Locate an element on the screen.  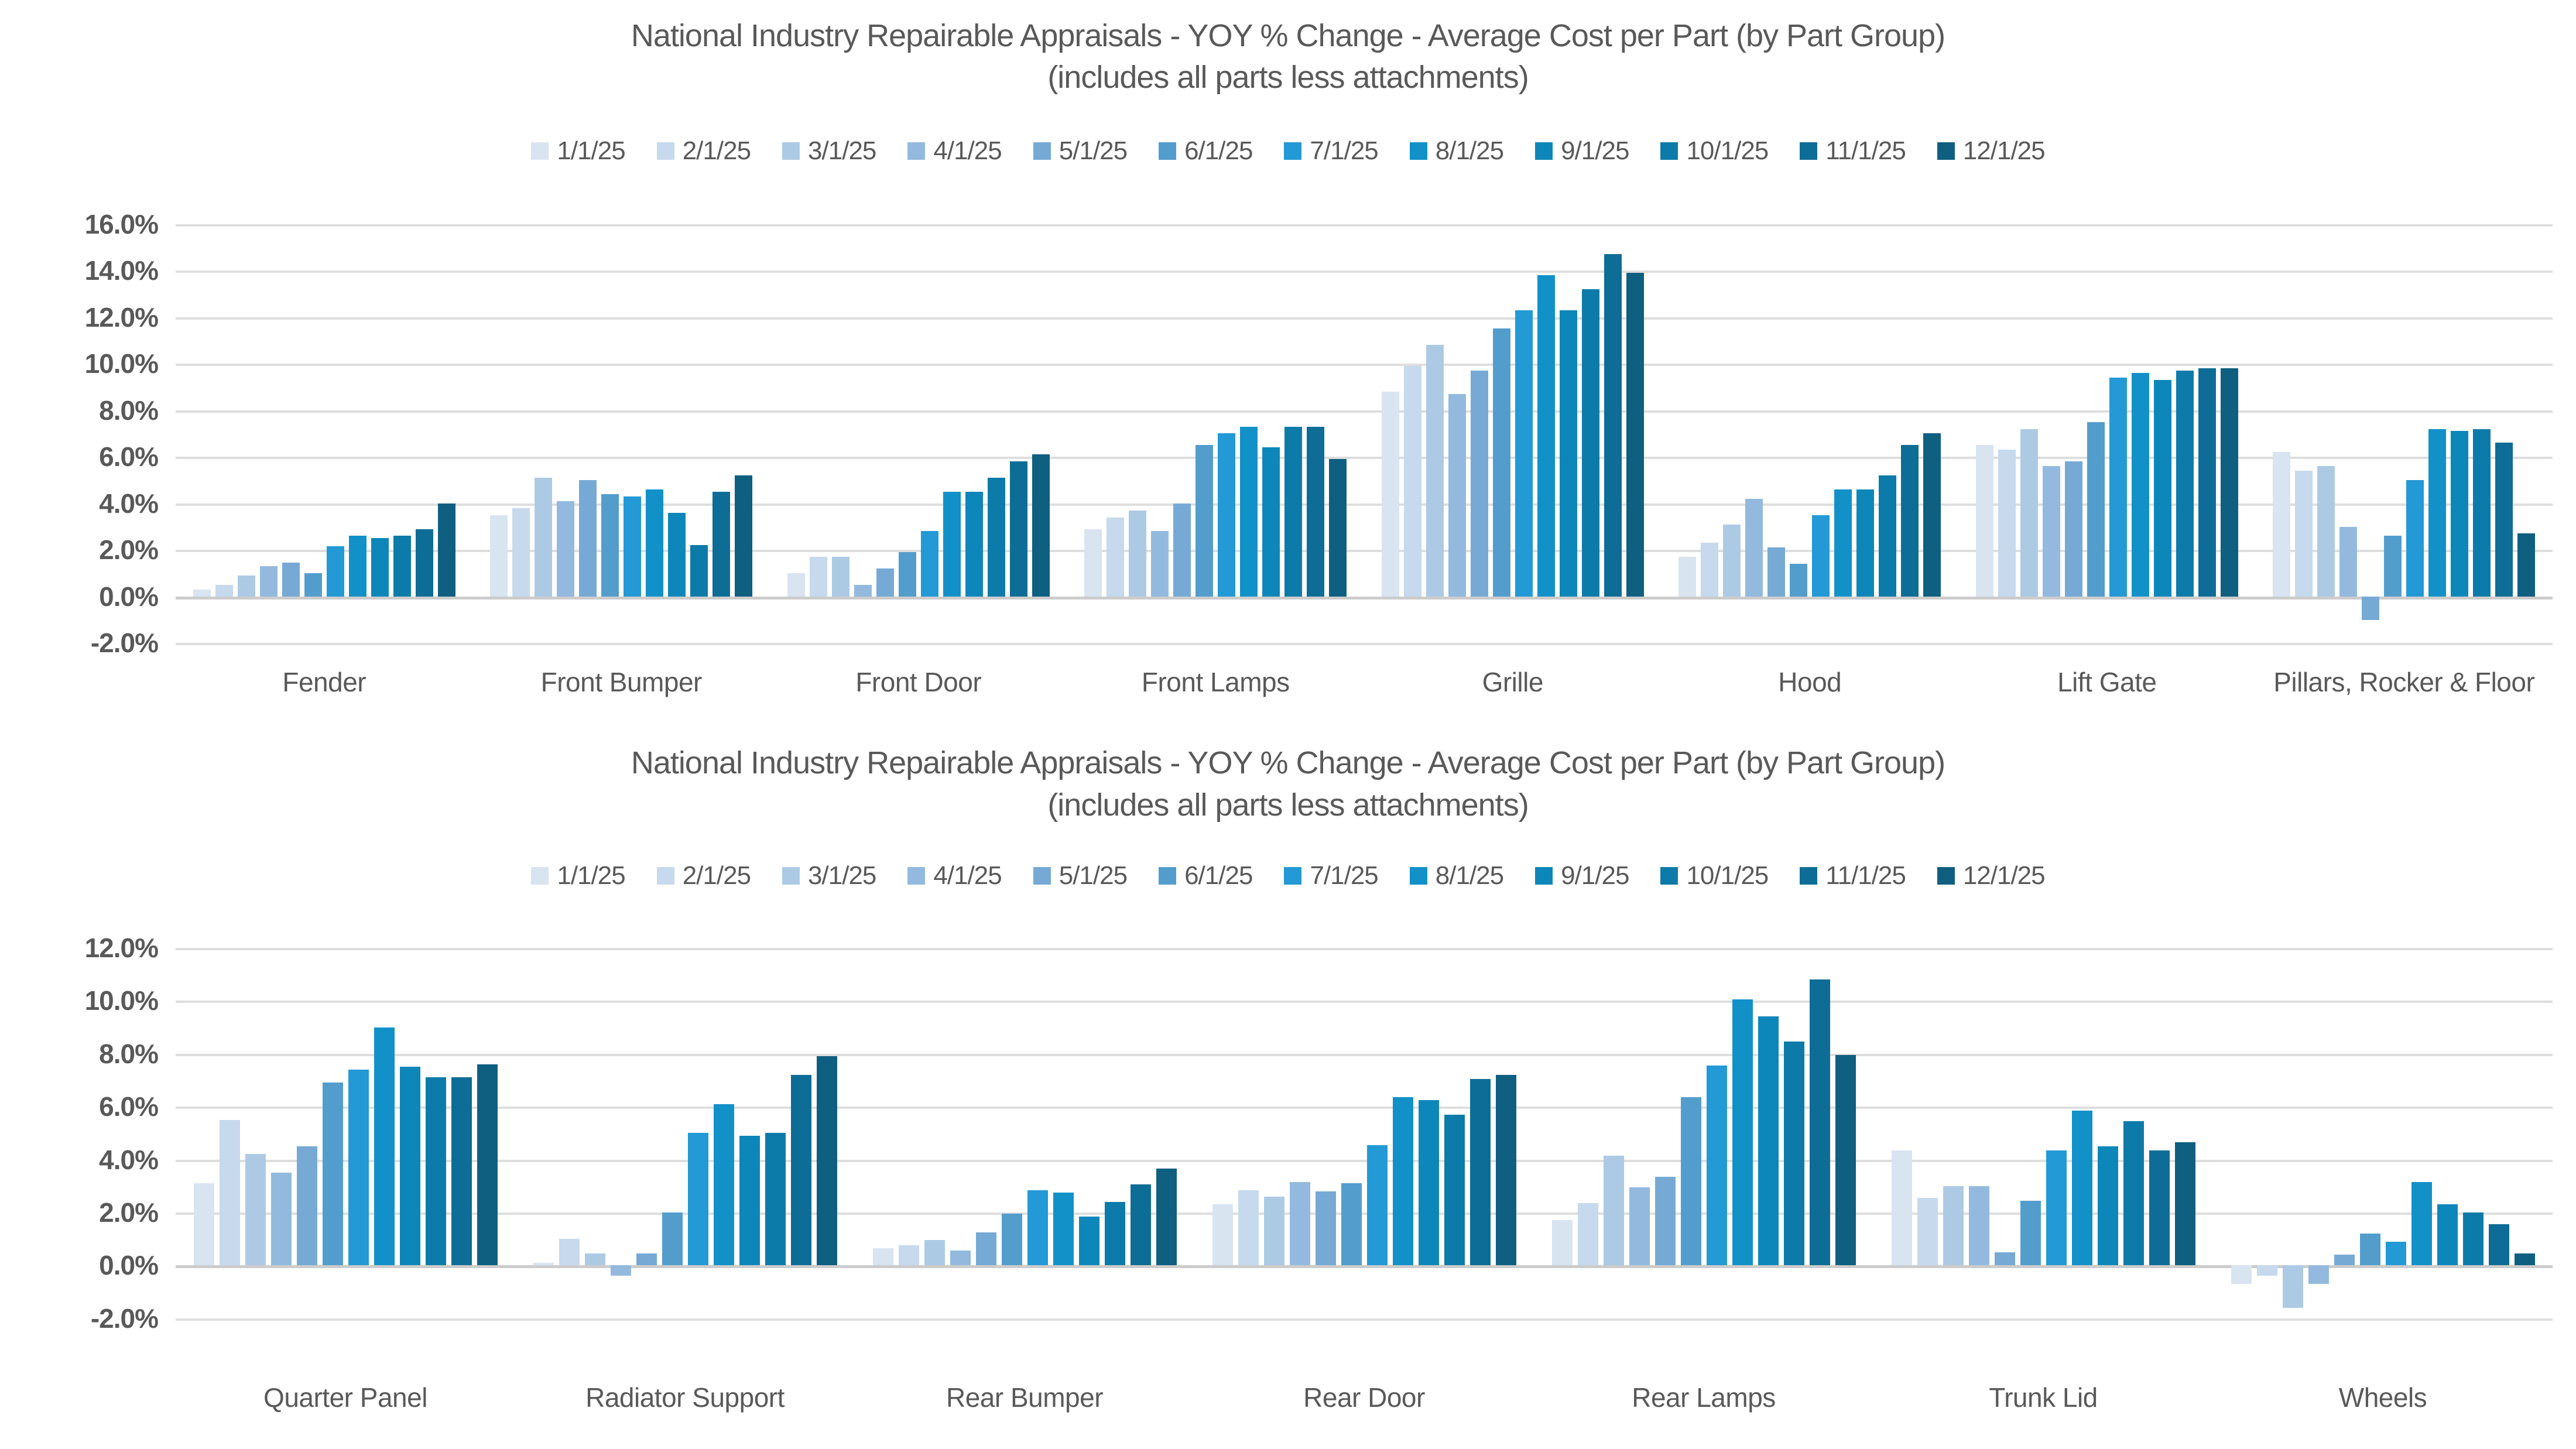
bar-9/1/25-Lift Gate is located at coordinates (2162, 488).